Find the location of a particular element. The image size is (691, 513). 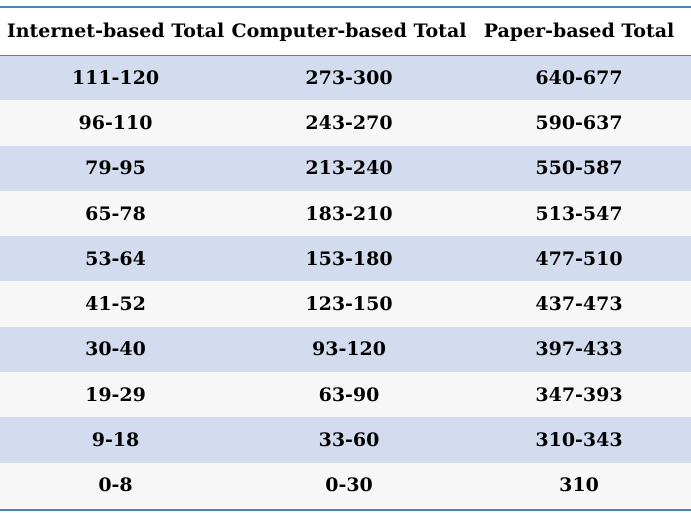

cell-internet-based: 19-29 is located at coordinates (115, 394).